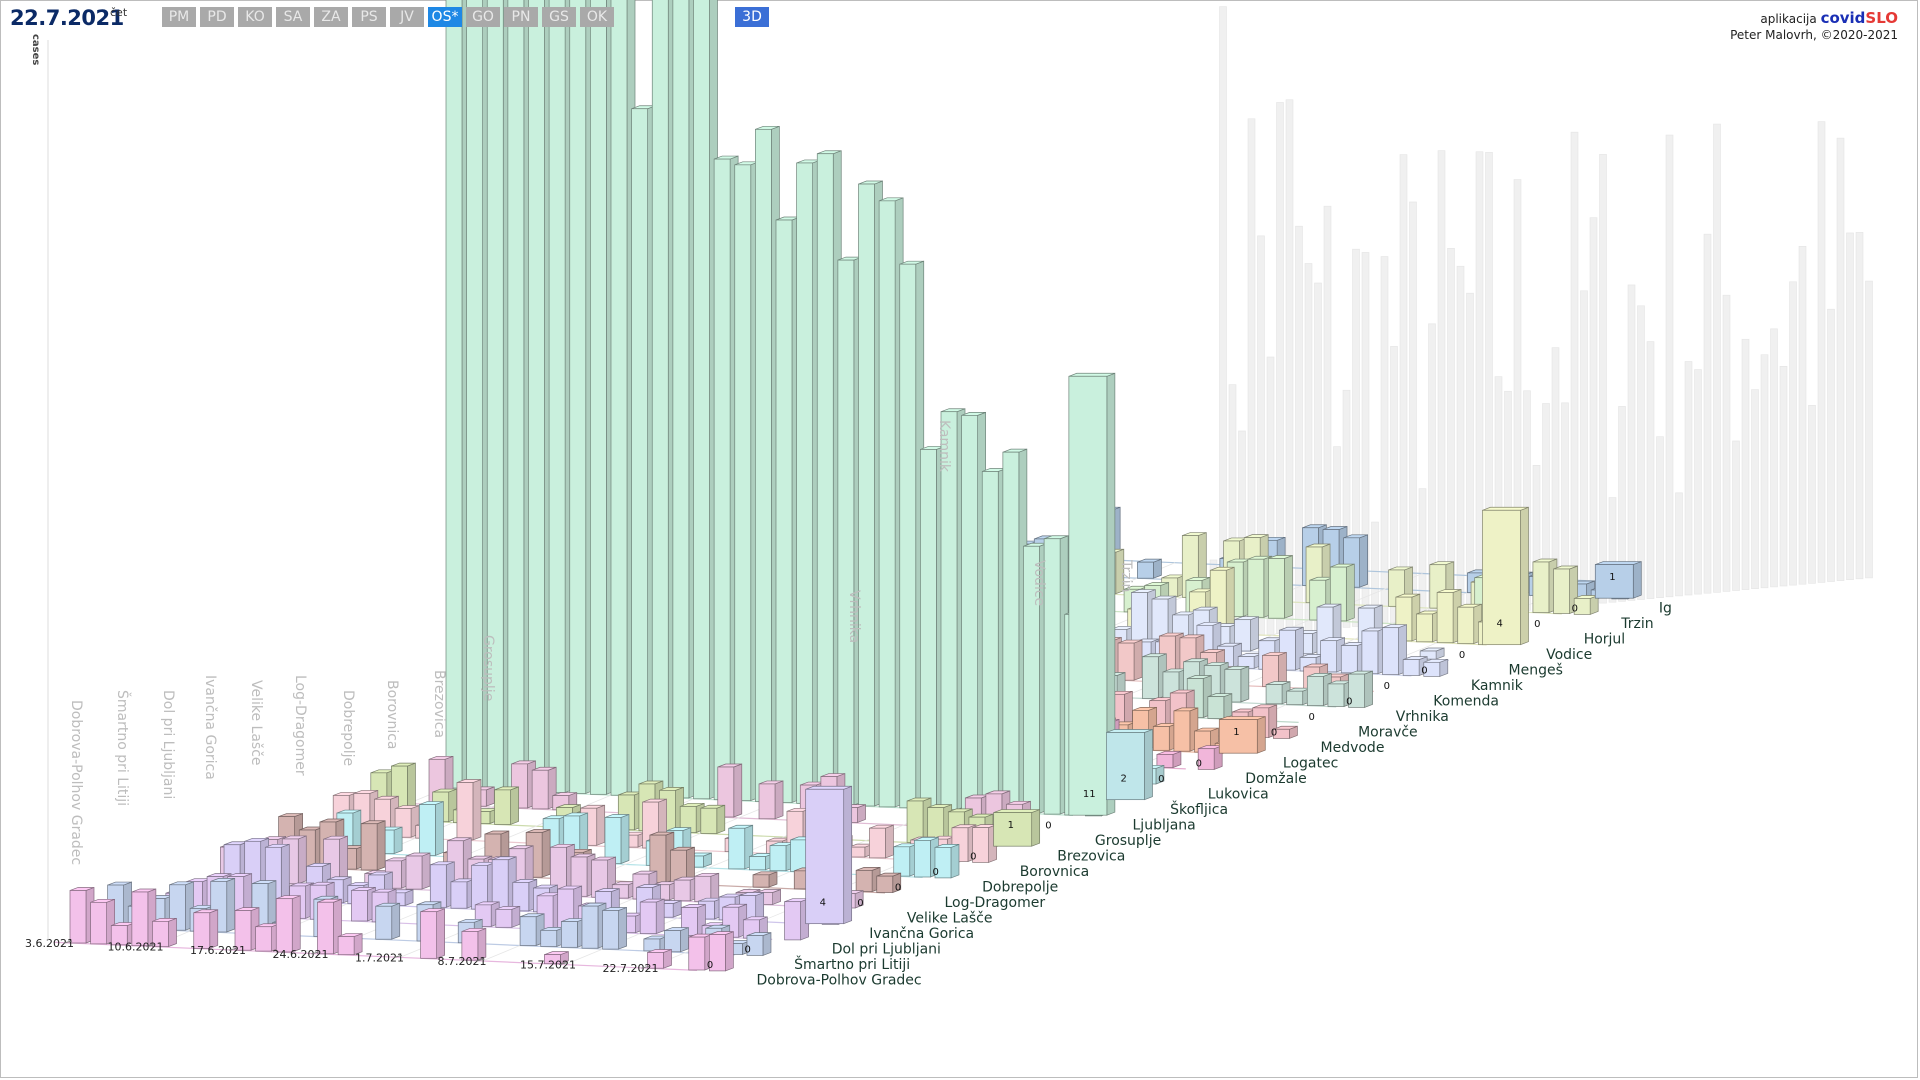  Describe the element at coordinates (885, 884) in the screenshot. I see `bar-log-dragomer` at that location.